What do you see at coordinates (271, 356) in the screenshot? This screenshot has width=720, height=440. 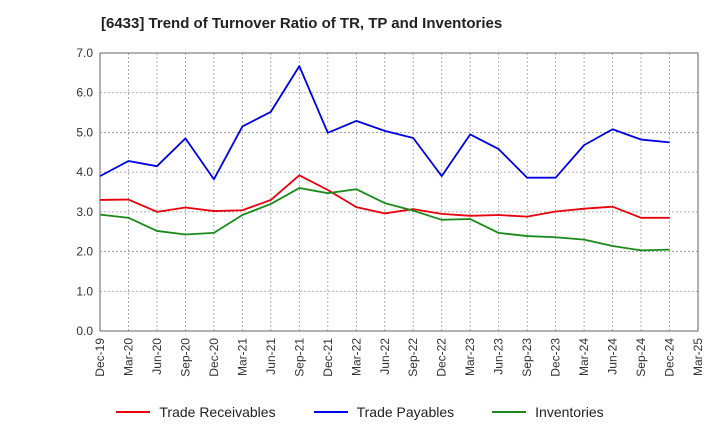 I see `x-tick-label: Jun-21` at bounding box center [271, 356].